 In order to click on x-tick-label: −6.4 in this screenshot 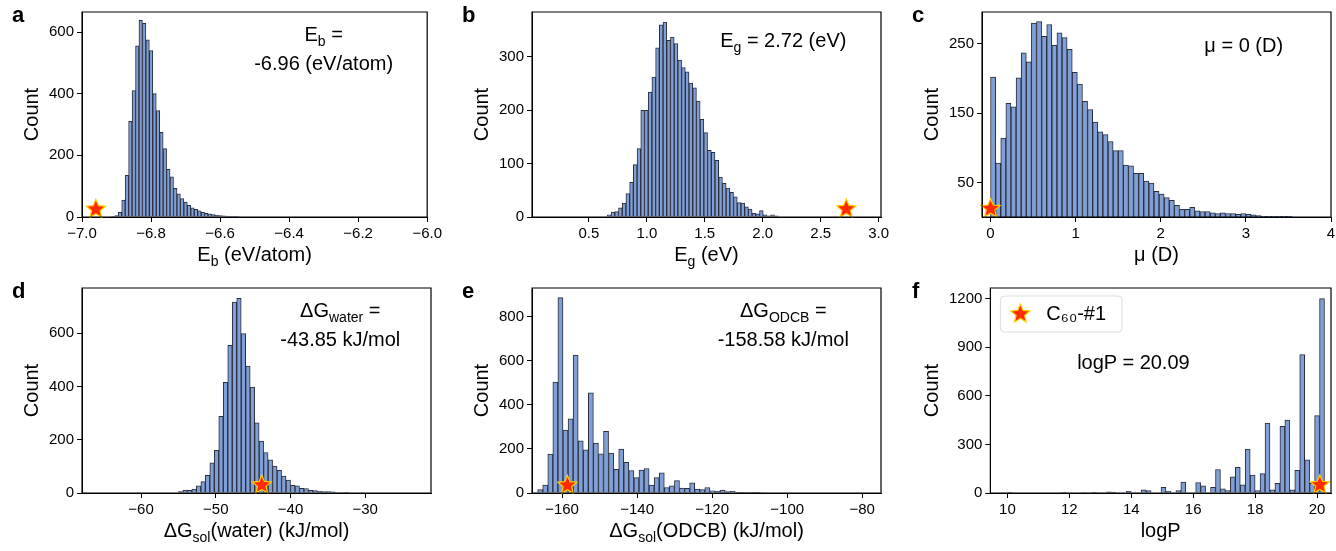, I will do `click(289, 233)`.